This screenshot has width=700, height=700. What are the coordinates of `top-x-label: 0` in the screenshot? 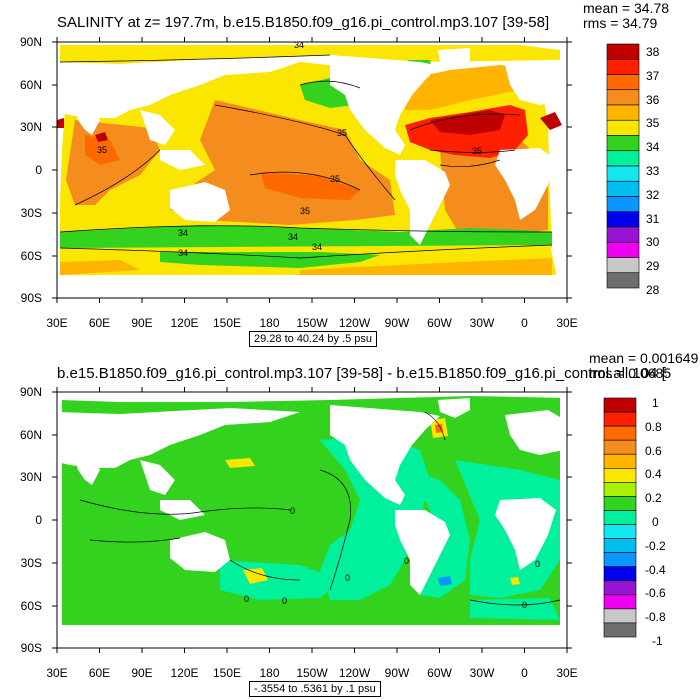 It's located at (524, 323).